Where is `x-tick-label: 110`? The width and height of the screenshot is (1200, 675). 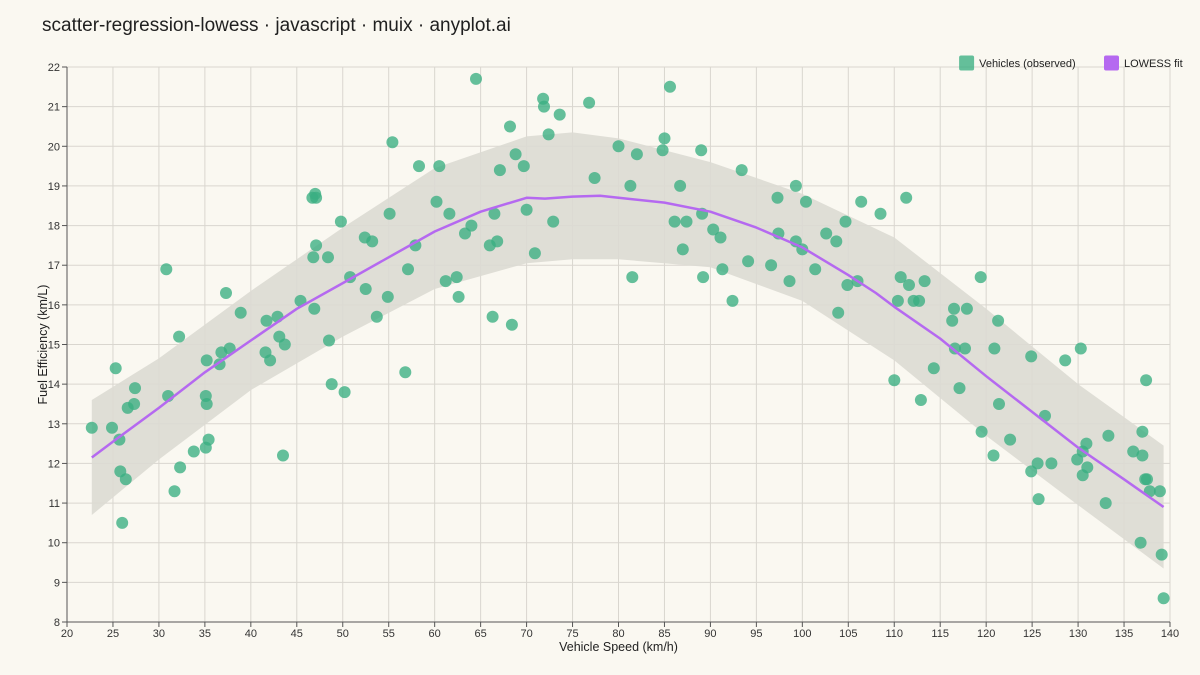 x-tick-label: 110 is located at coordinates (894, 634).